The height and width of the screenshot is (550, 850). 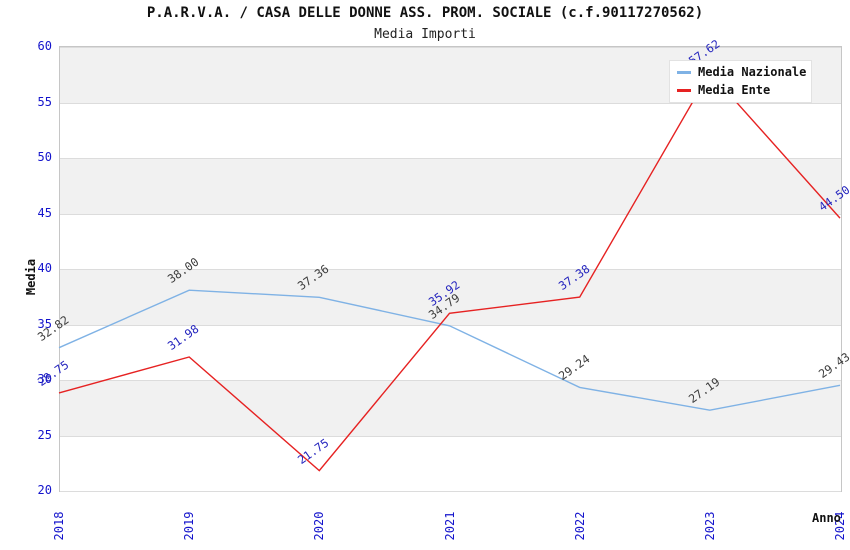 I want to click on legend-item-media-ente: Media Ente, so click(x=740, y=90).